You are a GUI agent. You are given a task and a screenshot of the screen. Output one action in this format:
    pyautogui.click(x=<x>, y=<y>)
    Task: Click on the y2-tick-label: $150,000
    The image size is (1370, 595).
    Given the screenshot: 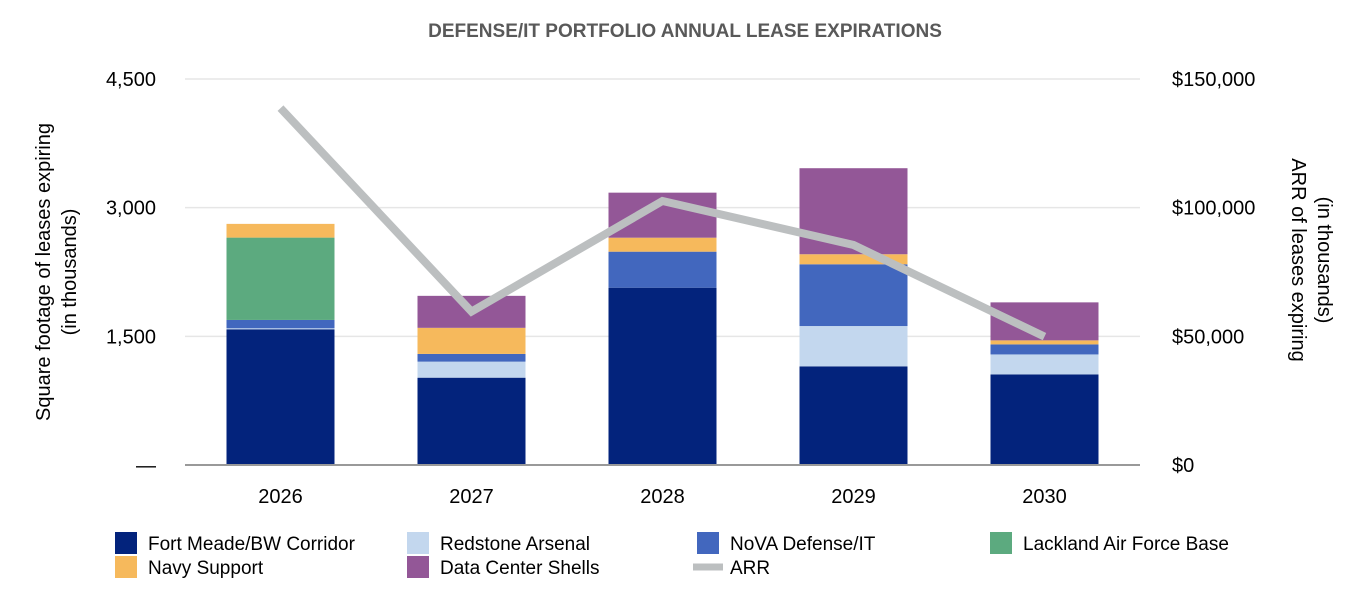 What is the action you would take?
    pyautogui.click(x=1213, y=80)
    